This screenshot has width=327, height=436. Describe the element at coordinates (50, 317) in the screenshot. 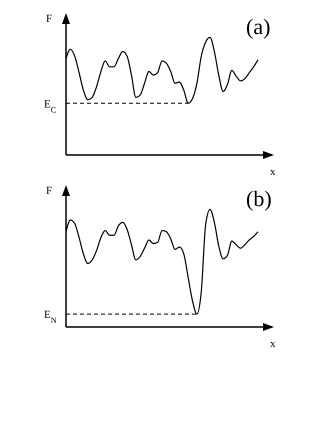

I see `ref-line-label: E$_{N}$` at that location.